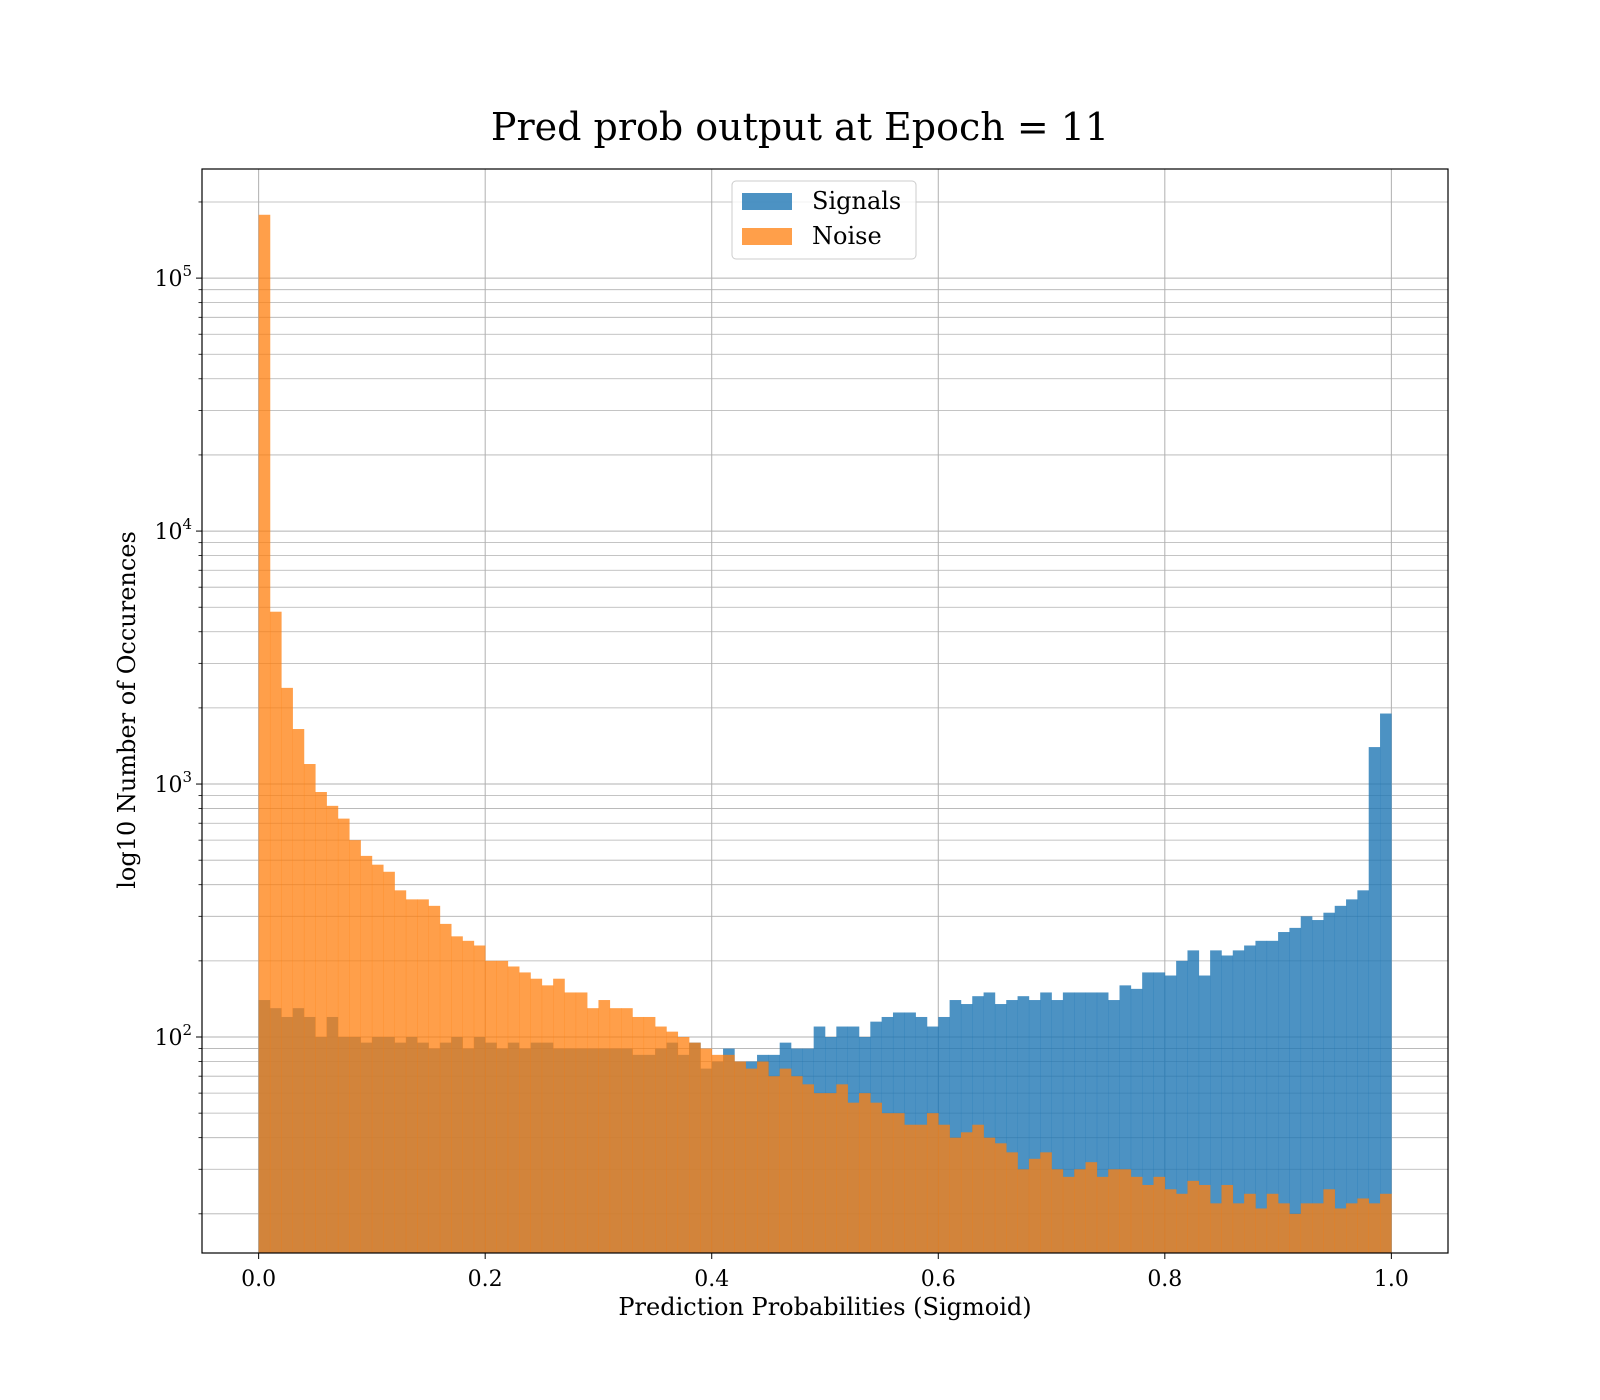 The image size is (1600, 1400). Describe the element at coordinates (767, 236) in the screenshot. I see `legend-swatch-noise` at that location.